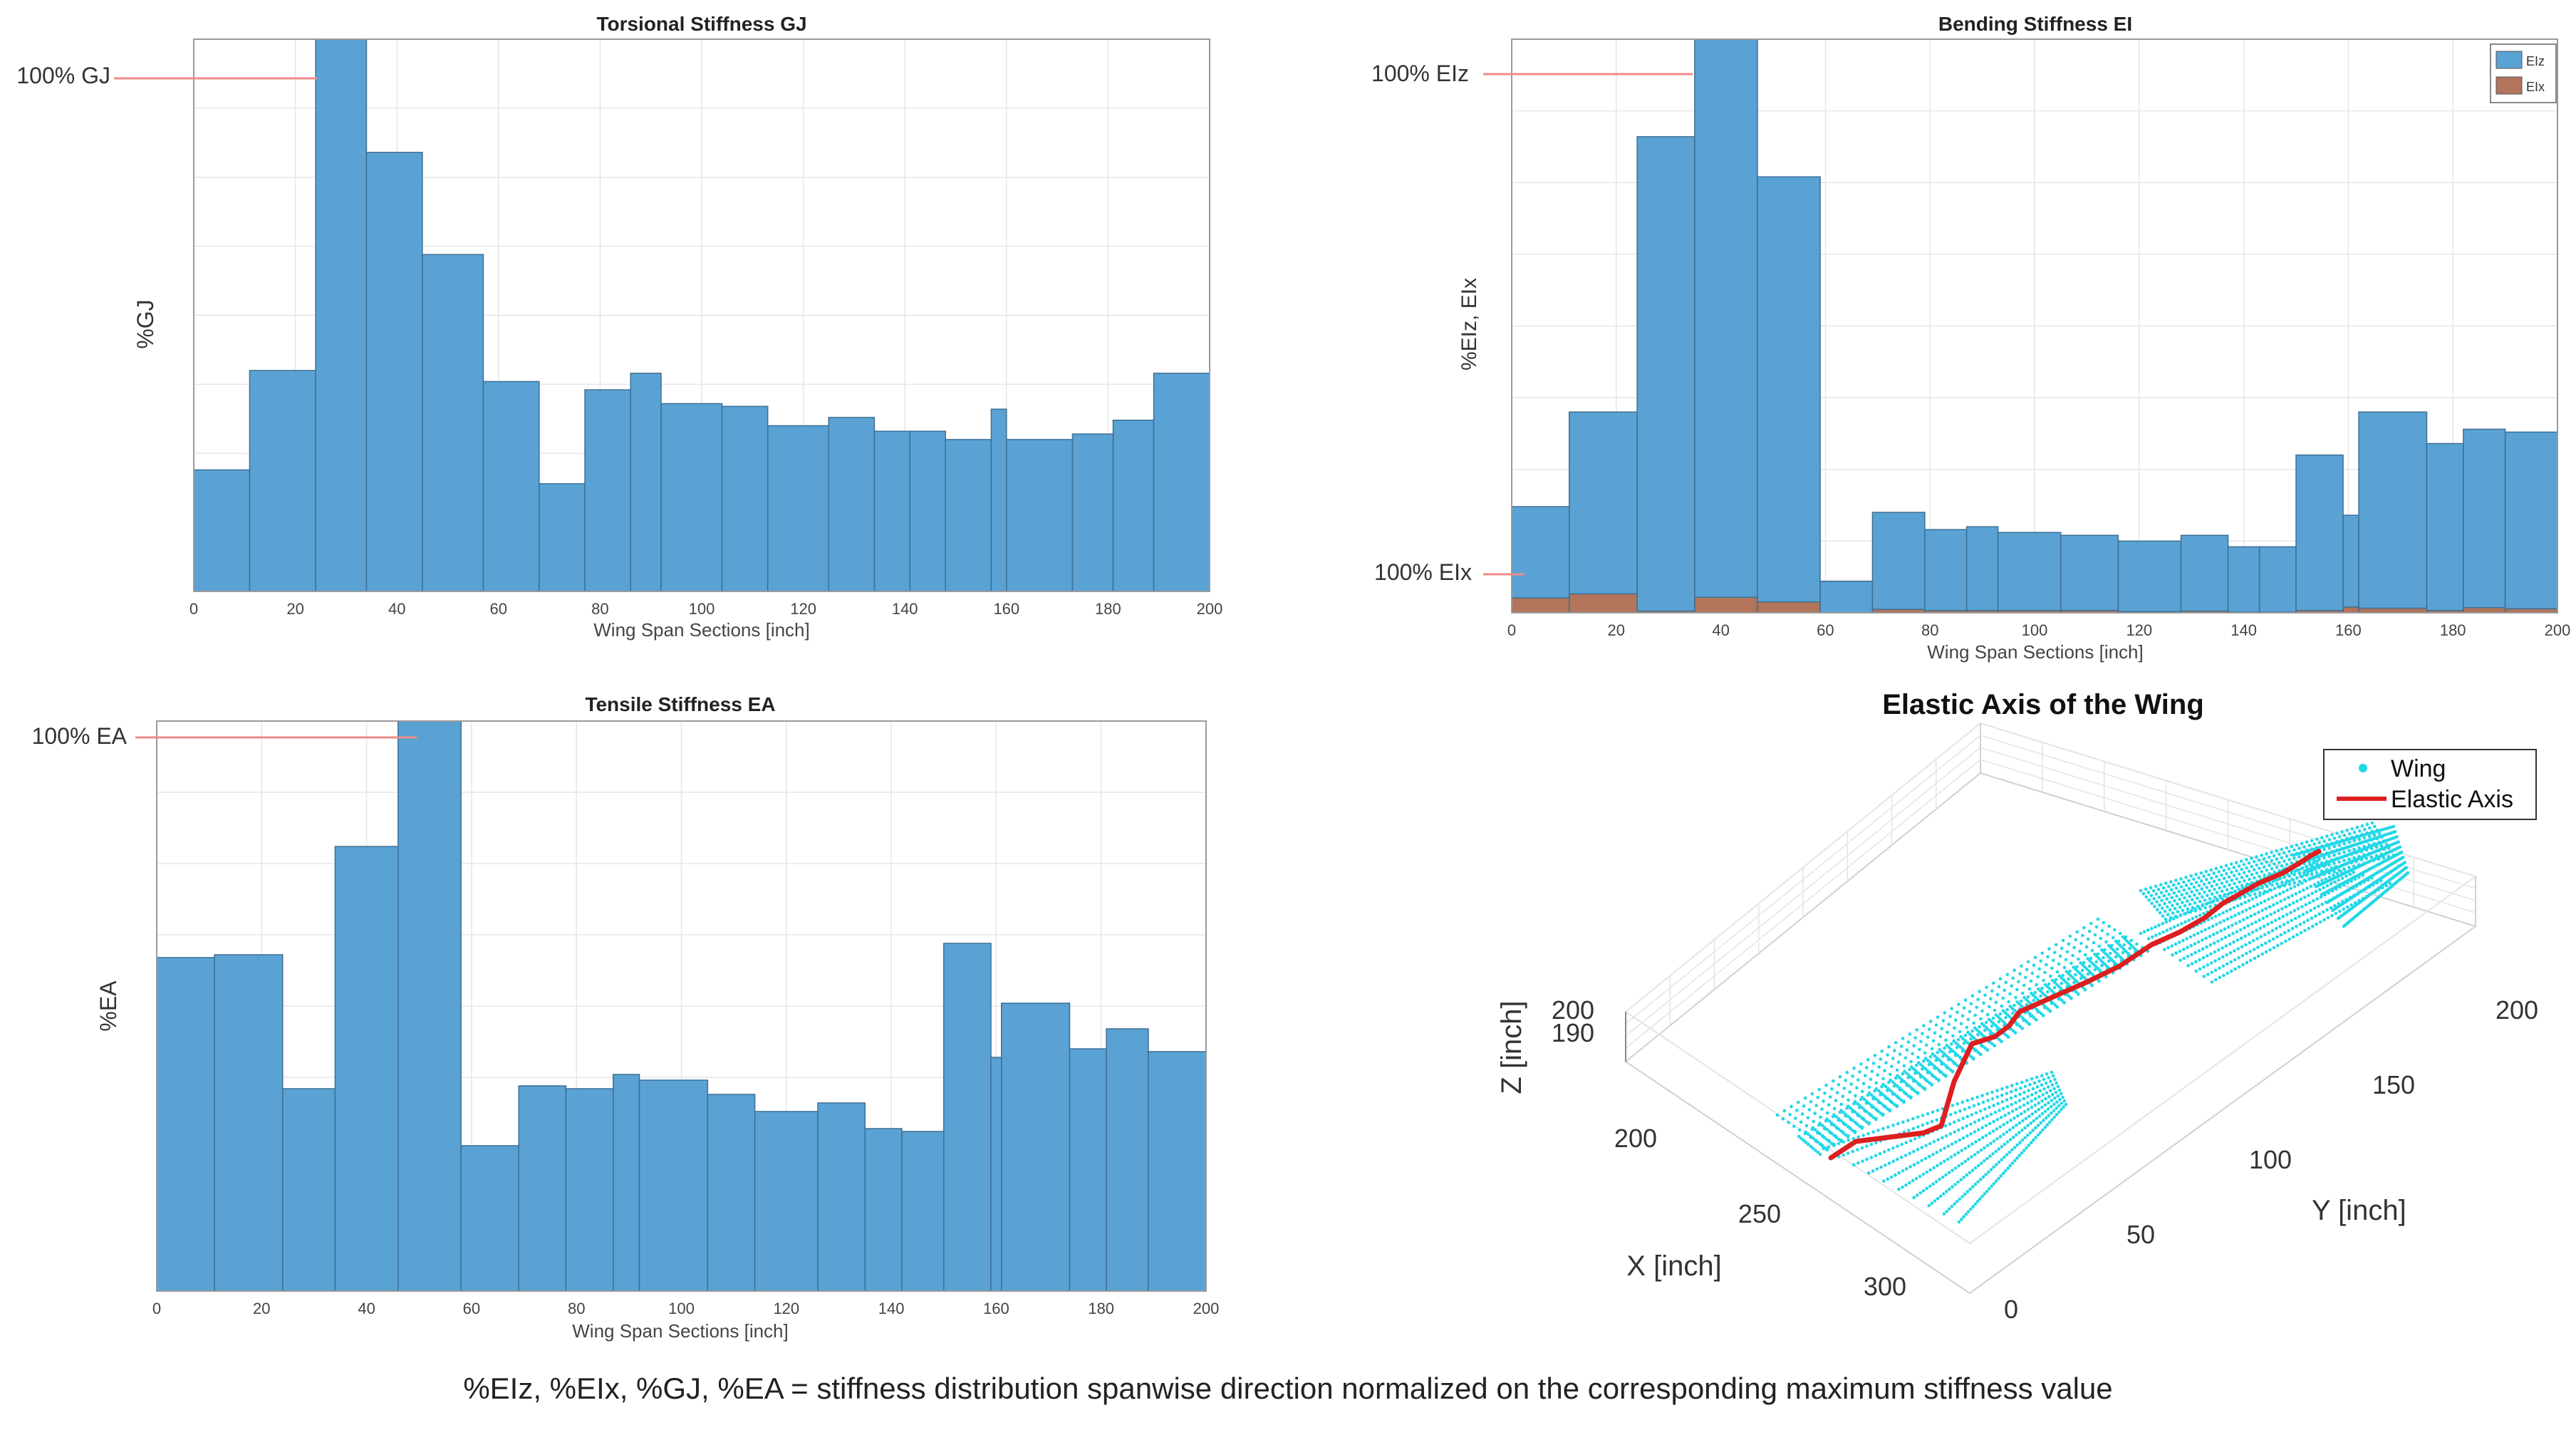 The width and height of the screenshot is (2576, 1430). Describe the element at coordinates (1469, 324) in the screenshot. I see `y-axis-label: %EIz, EIx` at that location.